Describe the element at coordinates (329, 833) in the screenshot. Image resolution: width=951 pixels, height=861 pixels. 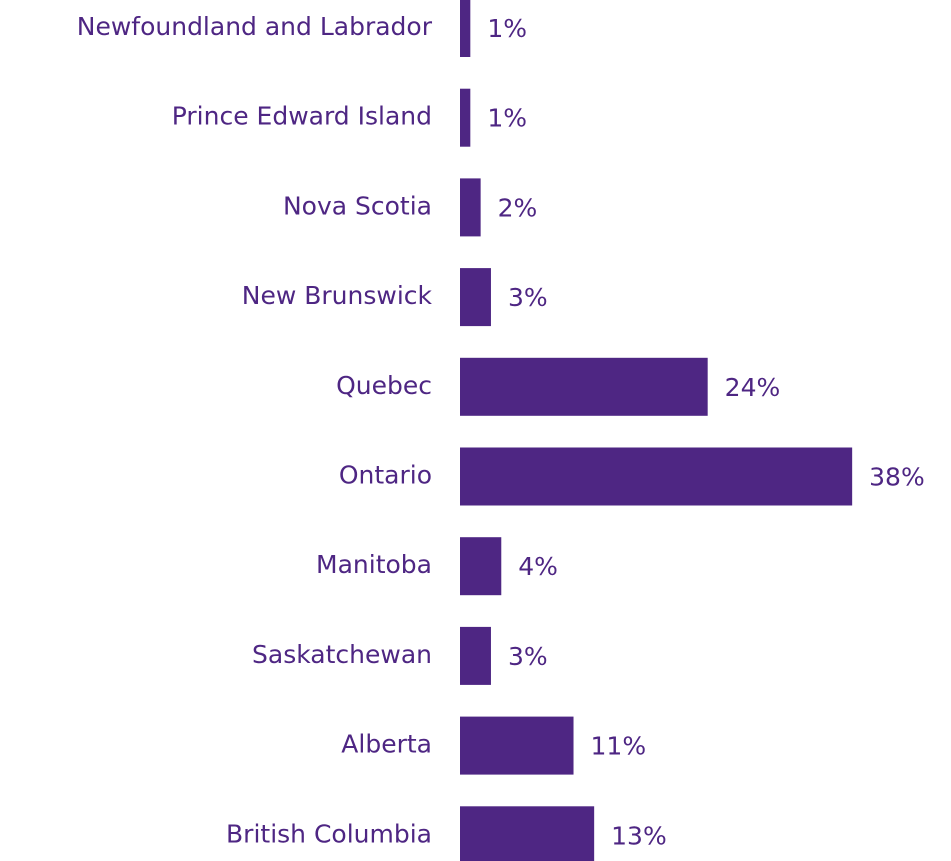
I see `category-label: British Columbia` at that location.